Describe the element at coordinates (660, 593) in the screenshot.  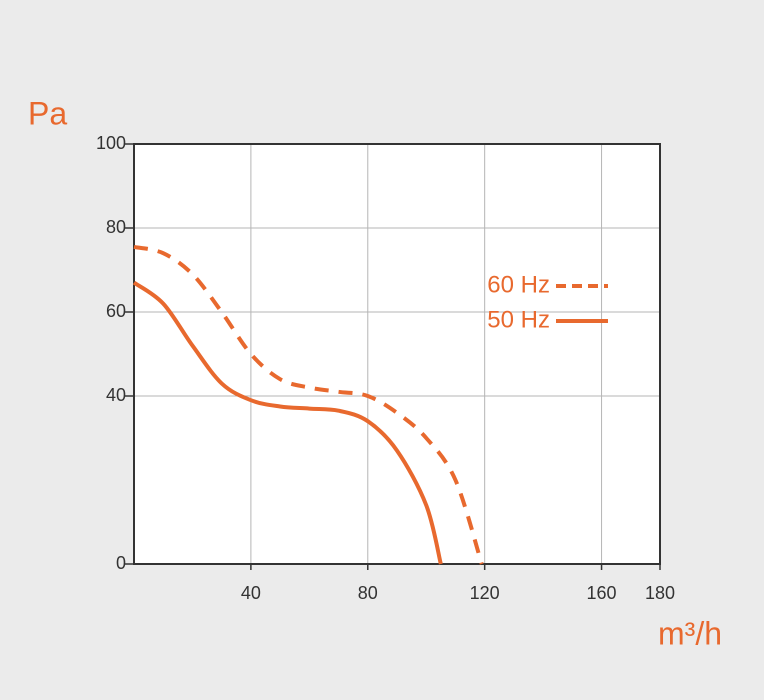
I see `x-tick-label: 180` at that location.